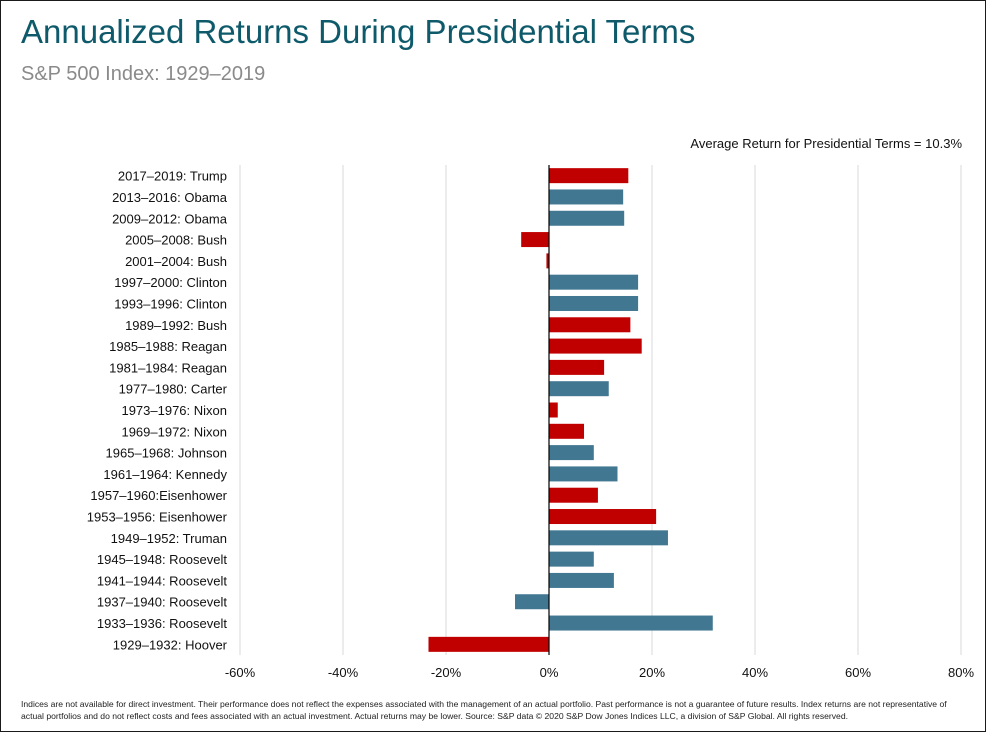  What do you see at coordinates (168, 367) in the screenshot?
I see `category-label: 1981–1984: Reagan` at bounding box center [168, 367].